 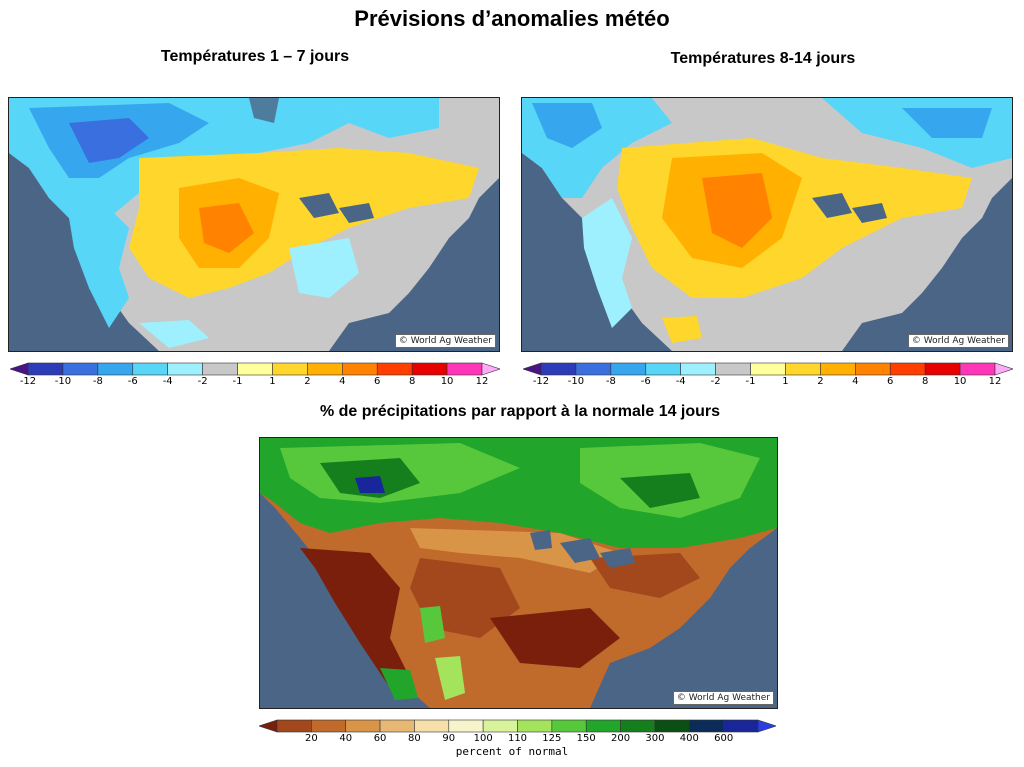 I want to click on legend-tick-label: -6, so click(x=132, y=381).